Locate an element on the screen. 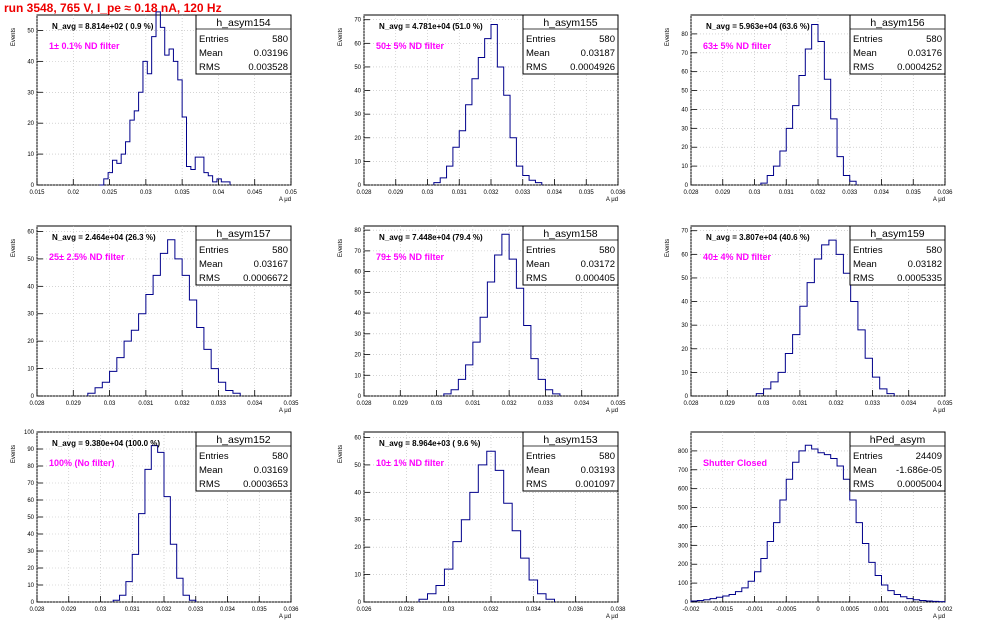 The height and width of the screenshot is (622, 996). stats-row-value: 0.03182 is located at coordinates (925, 264).